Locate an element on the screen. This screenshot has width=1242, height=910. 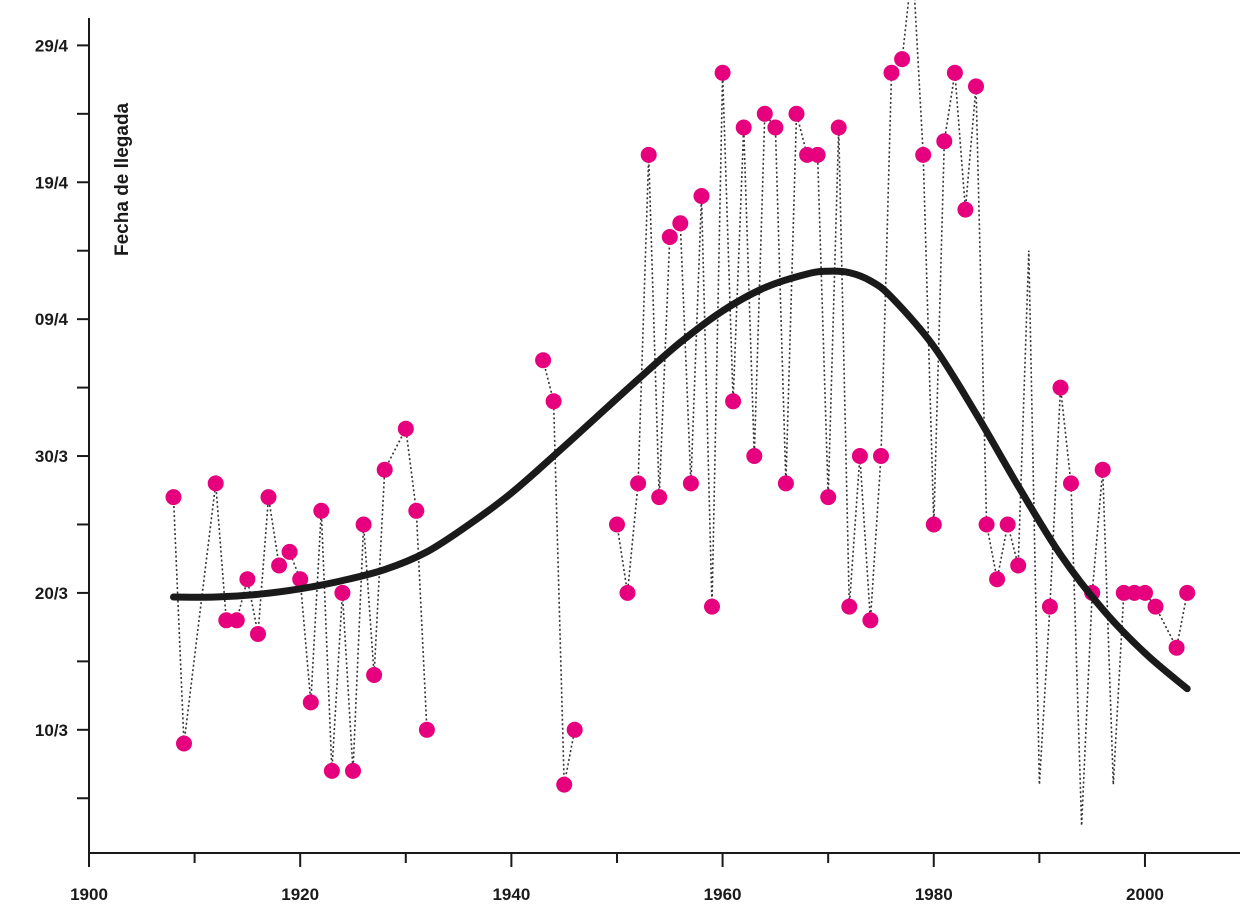
x-tick-label: 1980 is located at coordinates (934, 894).